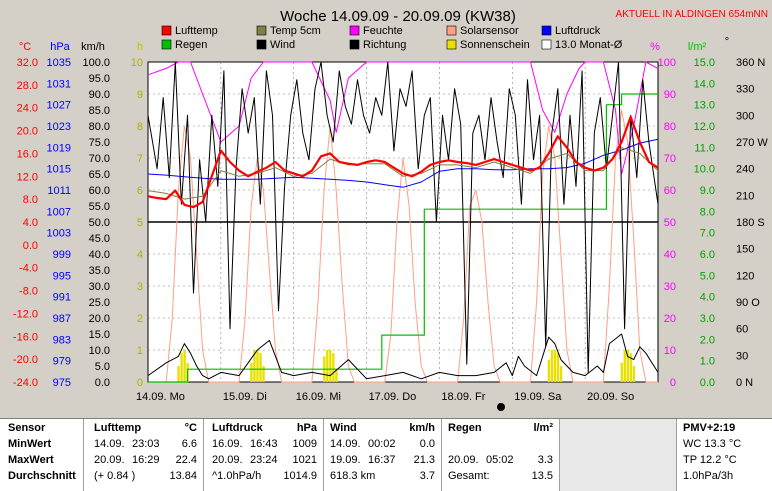 This screenshot has width=772, height=491. What do you see at coordinates (99, 191) in the screenshot?
I see `tick-wind: 60.0` at bounding box center [99, 191].